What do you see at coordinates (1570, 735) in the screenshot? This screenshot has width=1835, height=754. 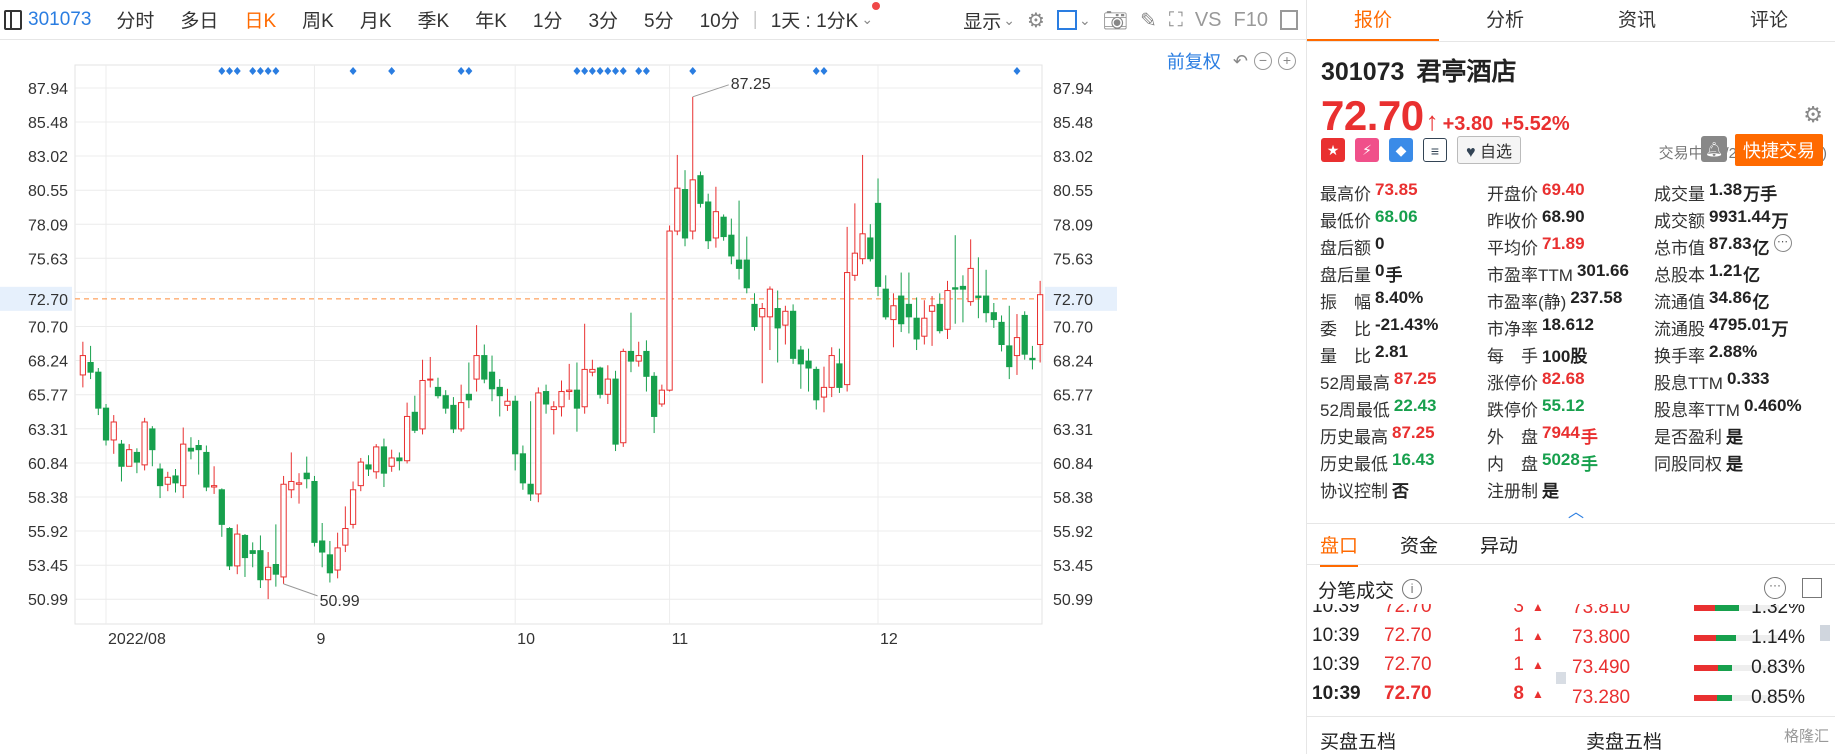 I see `depth-header: 买盘五档 卖盘五档 格隆汇` at bounding box center [1570, 735].